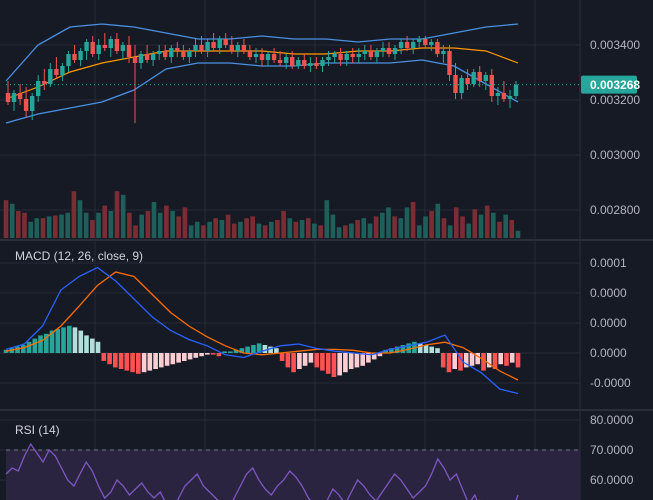 This screenshot has width=653, height=500. Describe the element at coordinates (608, 323) in the screenshot. I see `macd-axis-label: 0.0000` at that location.